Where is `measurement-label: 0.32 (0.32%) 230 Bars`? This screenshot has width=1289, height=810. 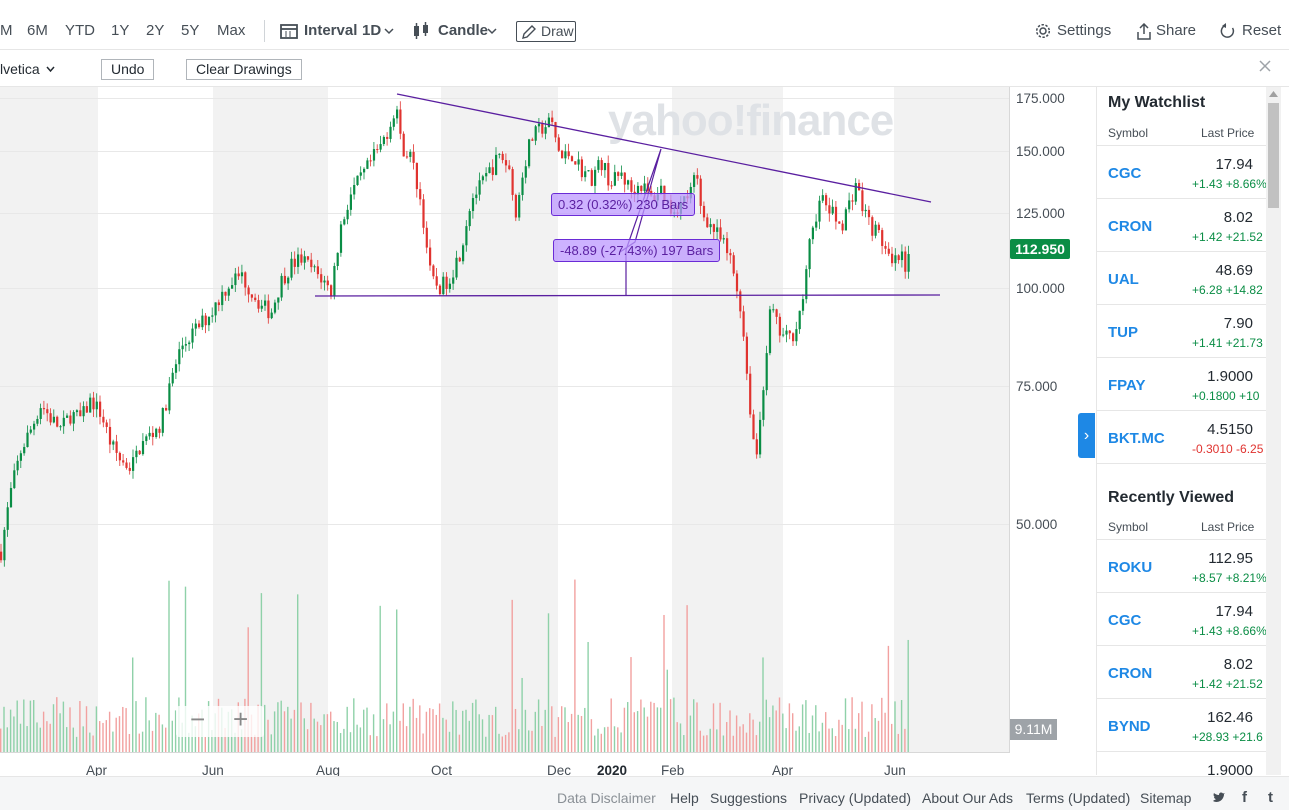
measurement-label: 0.32 (0.32%) 230 Bars is located at coordinates (623, 204).